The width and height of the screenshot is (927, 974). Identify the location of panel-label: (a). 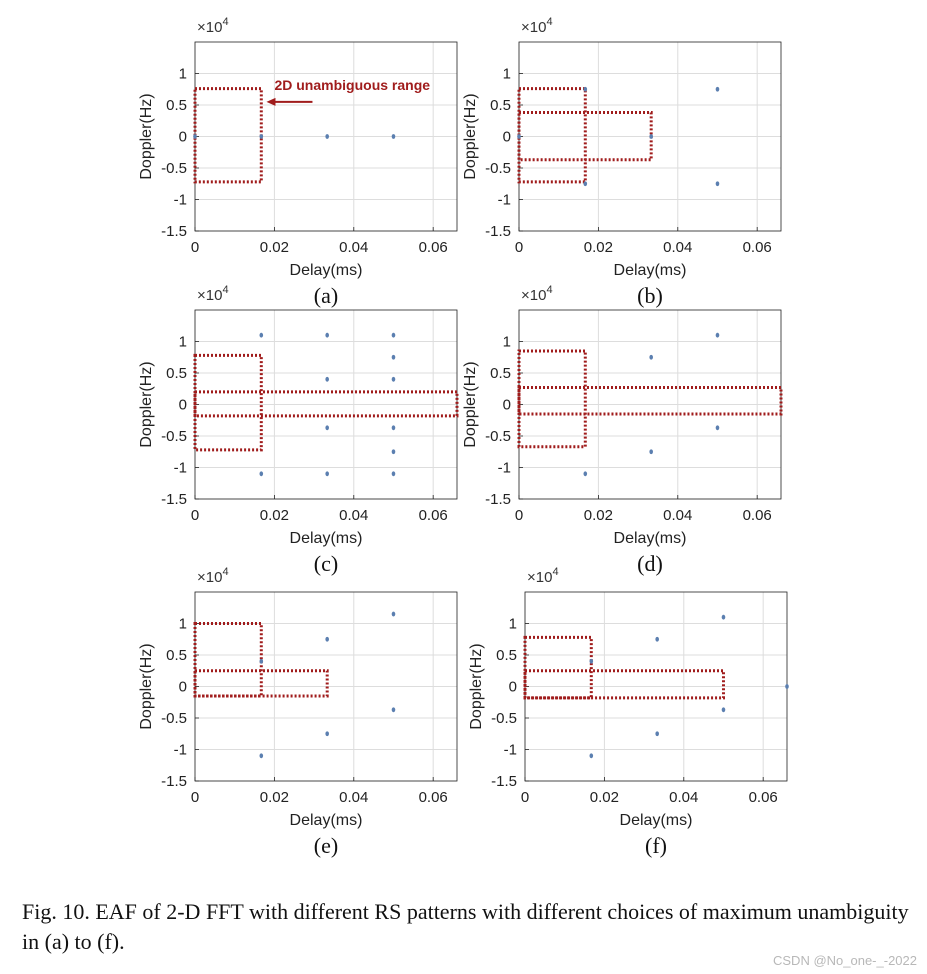
(326, 295).